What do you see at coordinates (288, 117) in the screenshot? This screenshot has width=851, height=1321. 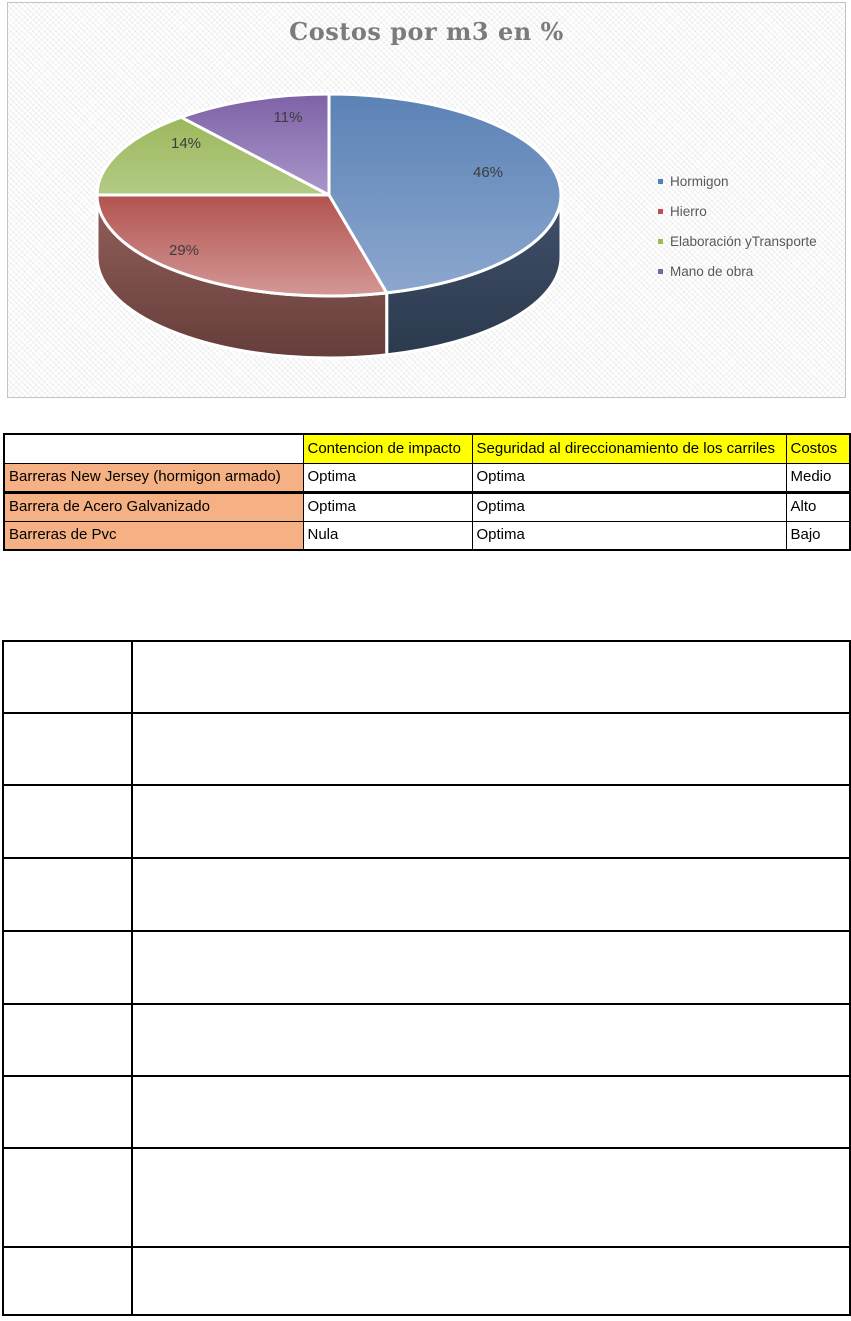 I see `pie-value-label-3: 11%` at bounding box center [288, 117].